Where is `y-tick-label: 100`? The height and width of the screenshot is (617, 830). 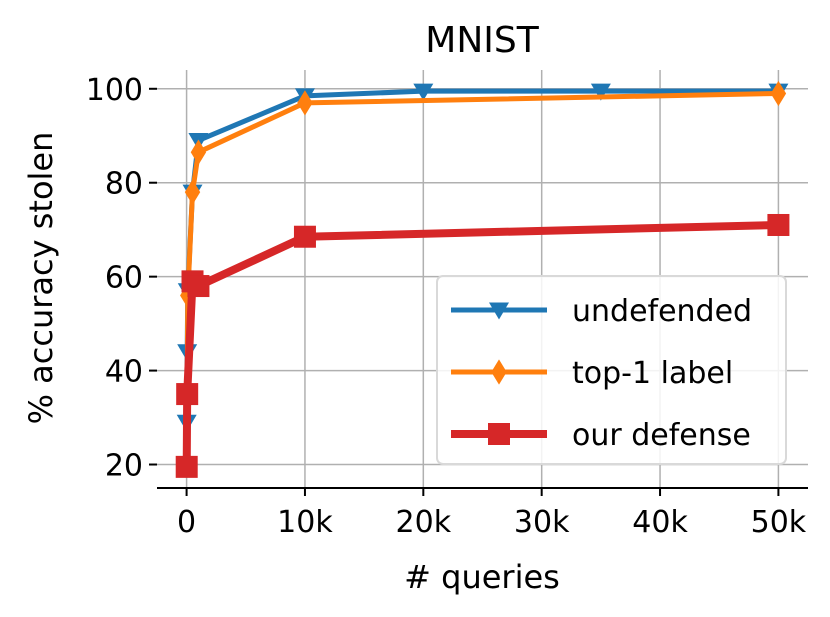 y-tick-label: 100 is located at coordinates (114, 90).